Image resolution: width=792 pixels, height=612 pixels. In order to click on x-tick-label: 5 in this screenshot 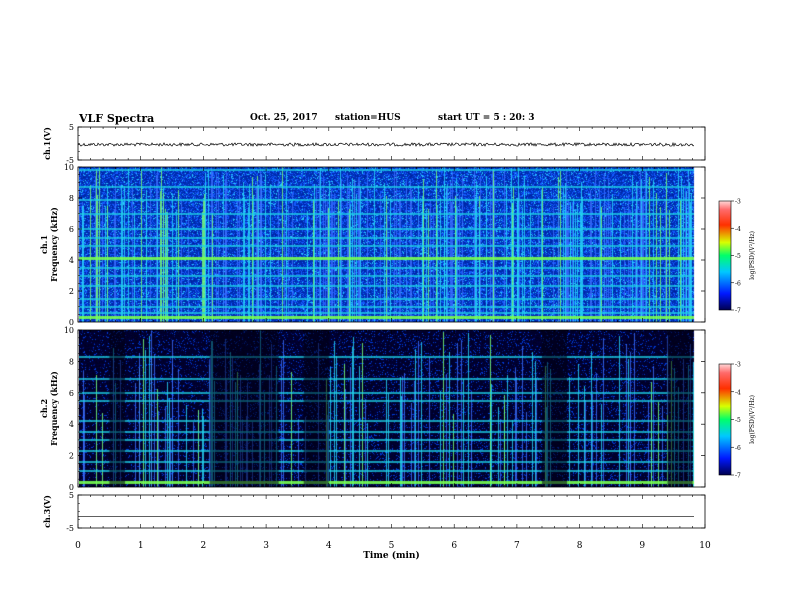, I will do `click(392, 546)`.